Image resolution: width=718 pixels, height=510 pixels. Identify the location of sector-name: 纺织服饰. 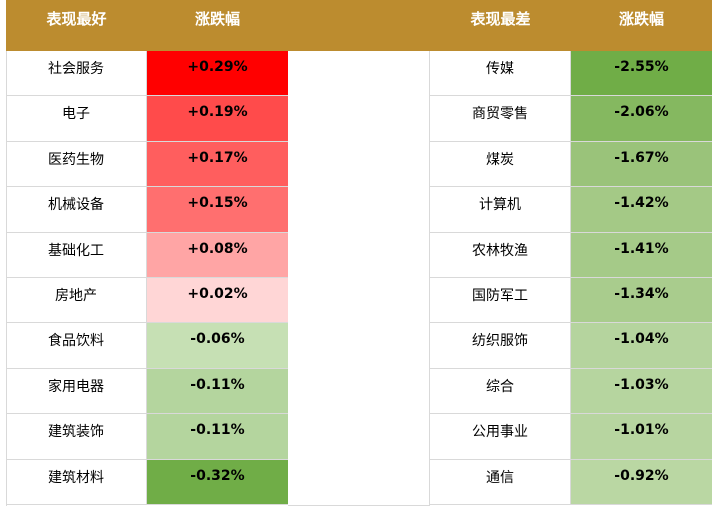
(500, 346).